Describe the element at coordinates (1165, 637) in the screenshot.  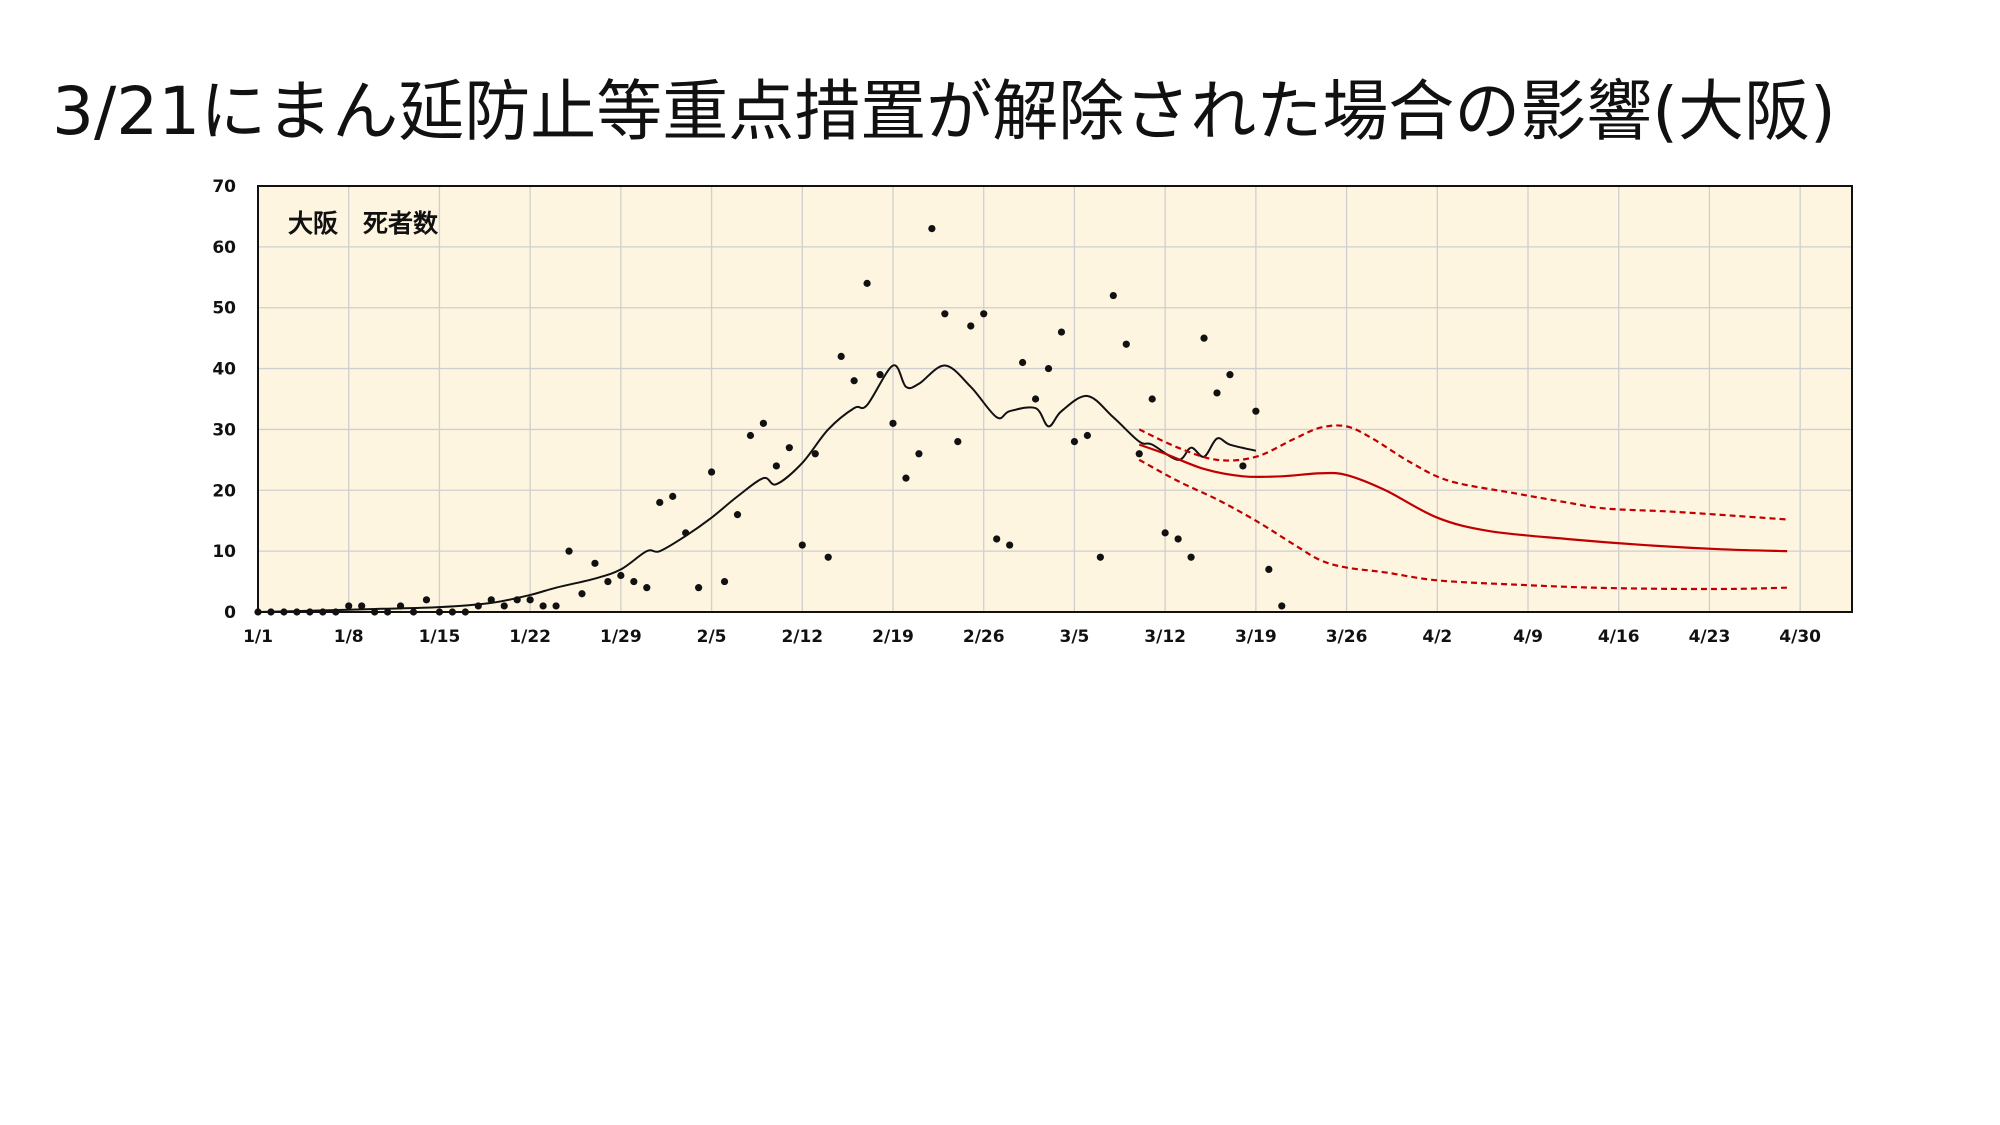
I see `x-tick-label: 3/12` at that location.